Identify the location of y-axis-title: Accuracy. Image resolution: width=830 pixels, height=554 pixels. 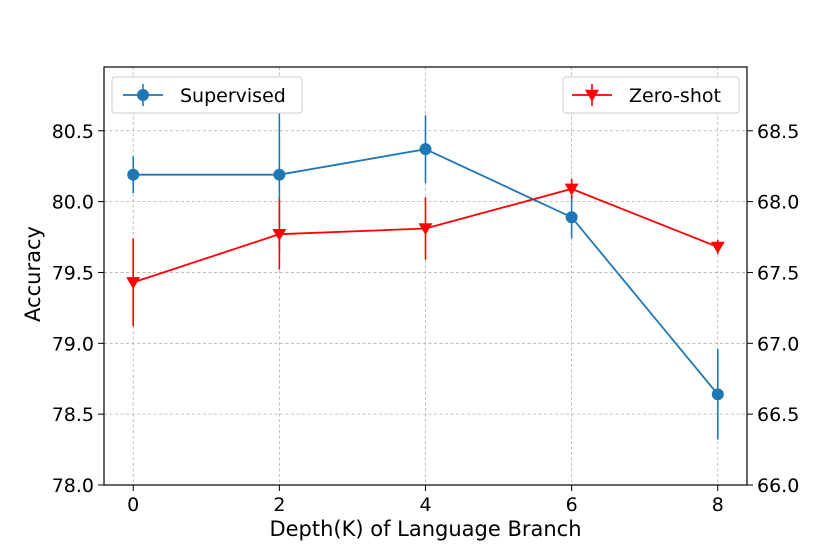
(33, 274).